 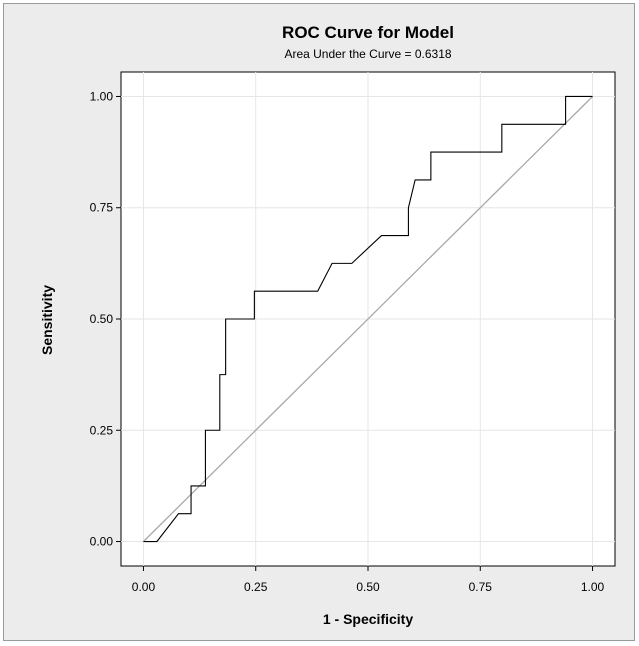 I want to click on x-tick-label: 1.00, so click(x=593, y=587).